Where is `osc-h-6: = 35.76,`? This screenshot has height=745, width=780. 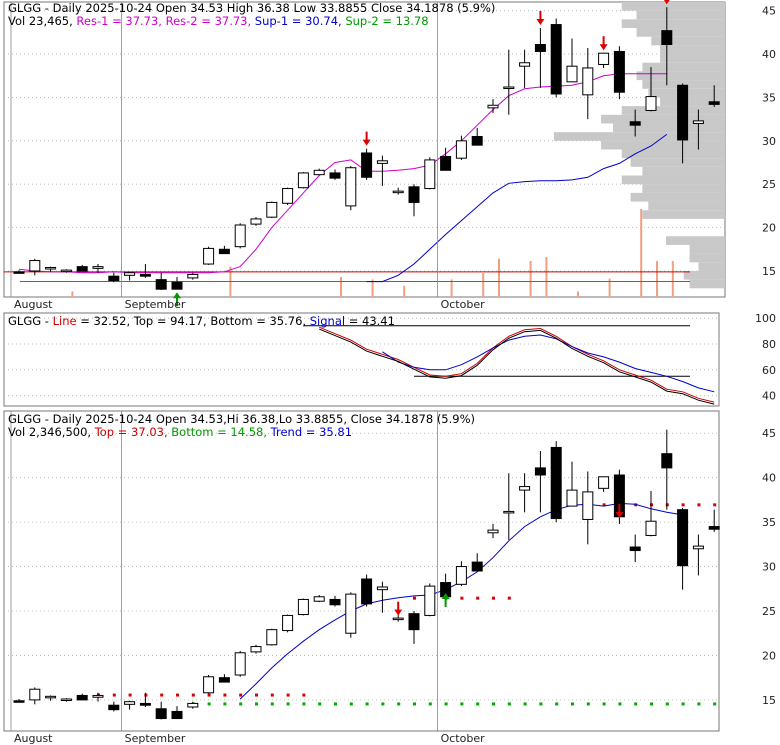 osc-h-6: = 35.76, is located at coordinates (281, 321).